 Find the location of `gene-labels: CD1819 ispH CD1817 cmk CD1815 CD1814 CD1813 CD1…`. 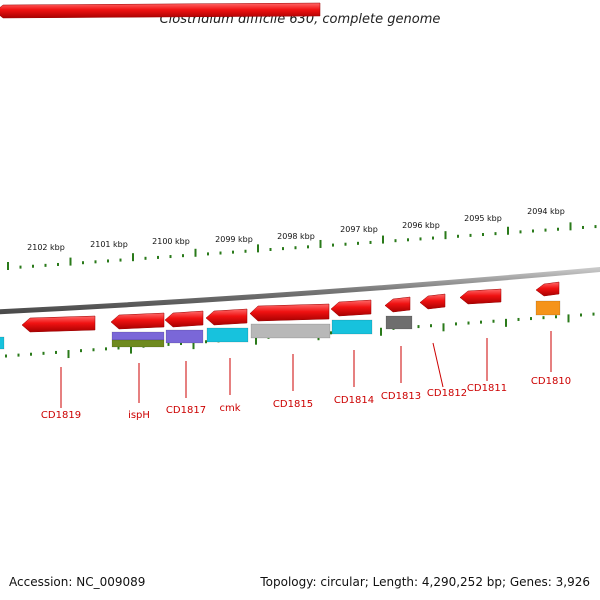

gene-labels: CD1819 ispH CD1817 cmk CD1815 CD1814 CD1813 CD1… is located at coordinates (306, 398).